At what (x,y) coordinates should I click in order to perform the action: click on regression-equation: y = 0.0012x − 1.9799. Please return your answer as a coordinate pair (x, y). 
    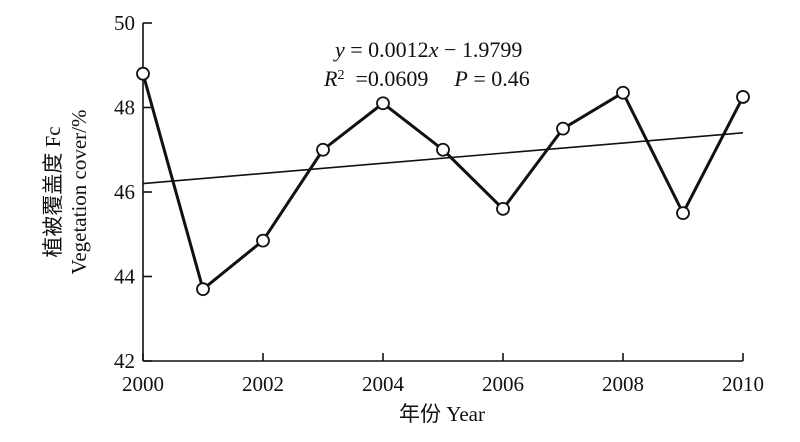
    Looking at the image, I should click on (427, 49).